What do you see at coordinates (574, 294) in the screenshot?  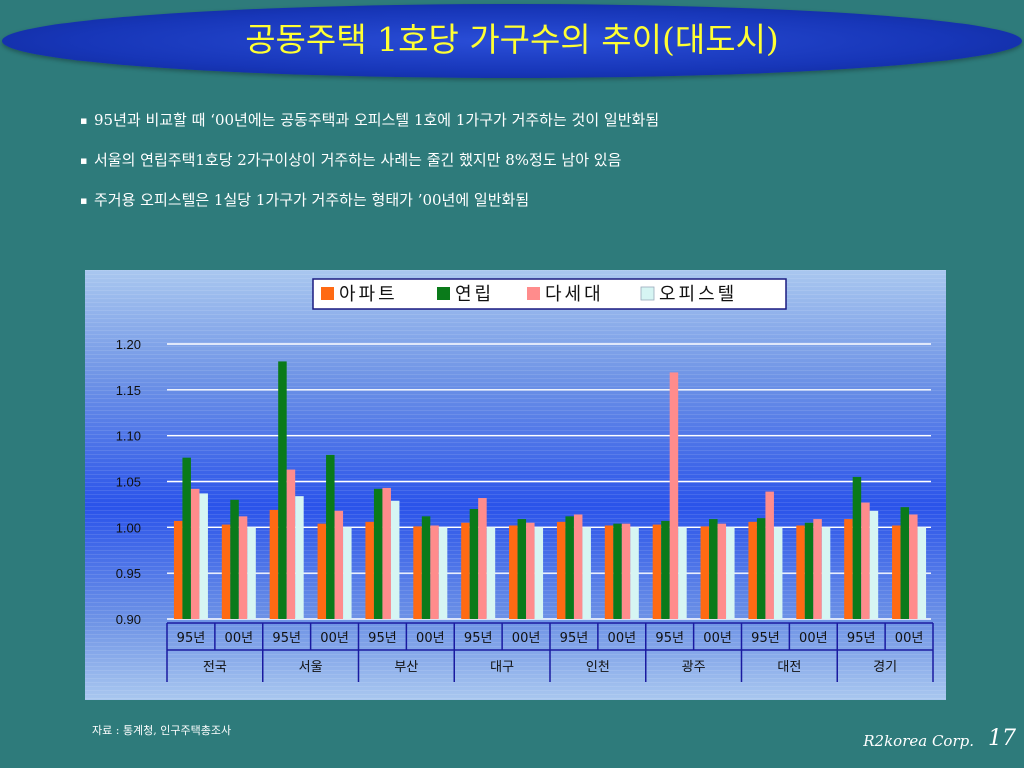 I see `legend-label: 다세대` at bounding box center [574, 294].